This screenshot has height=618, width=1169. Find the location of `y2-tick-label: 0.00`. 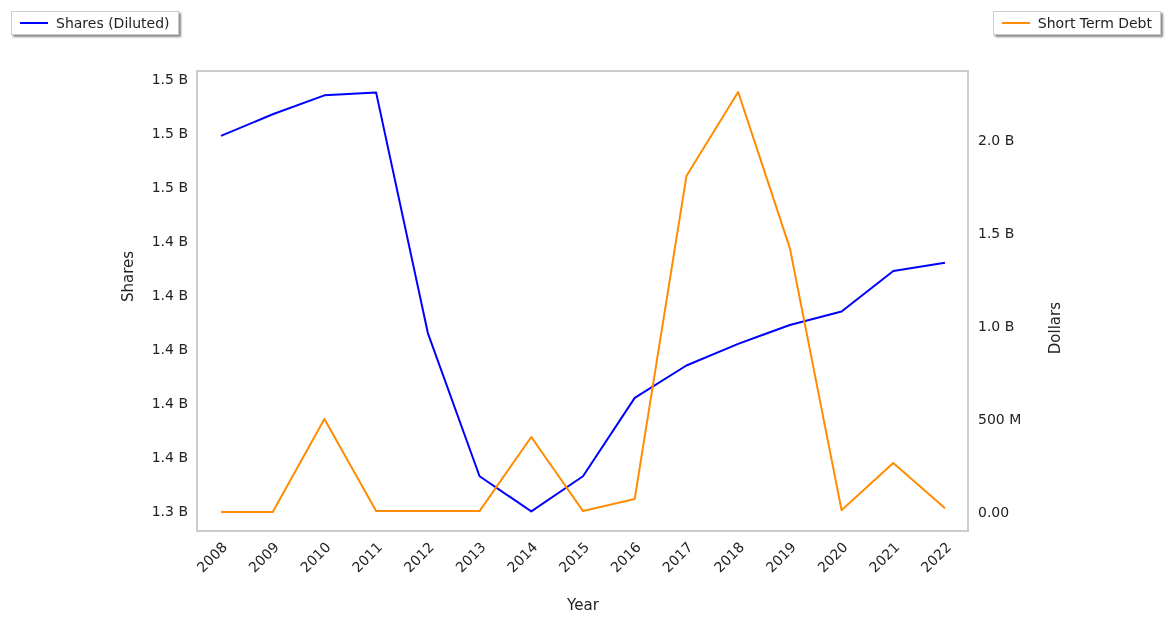

y2-tick-label: 0.00 is located at coordinates (994, 511).